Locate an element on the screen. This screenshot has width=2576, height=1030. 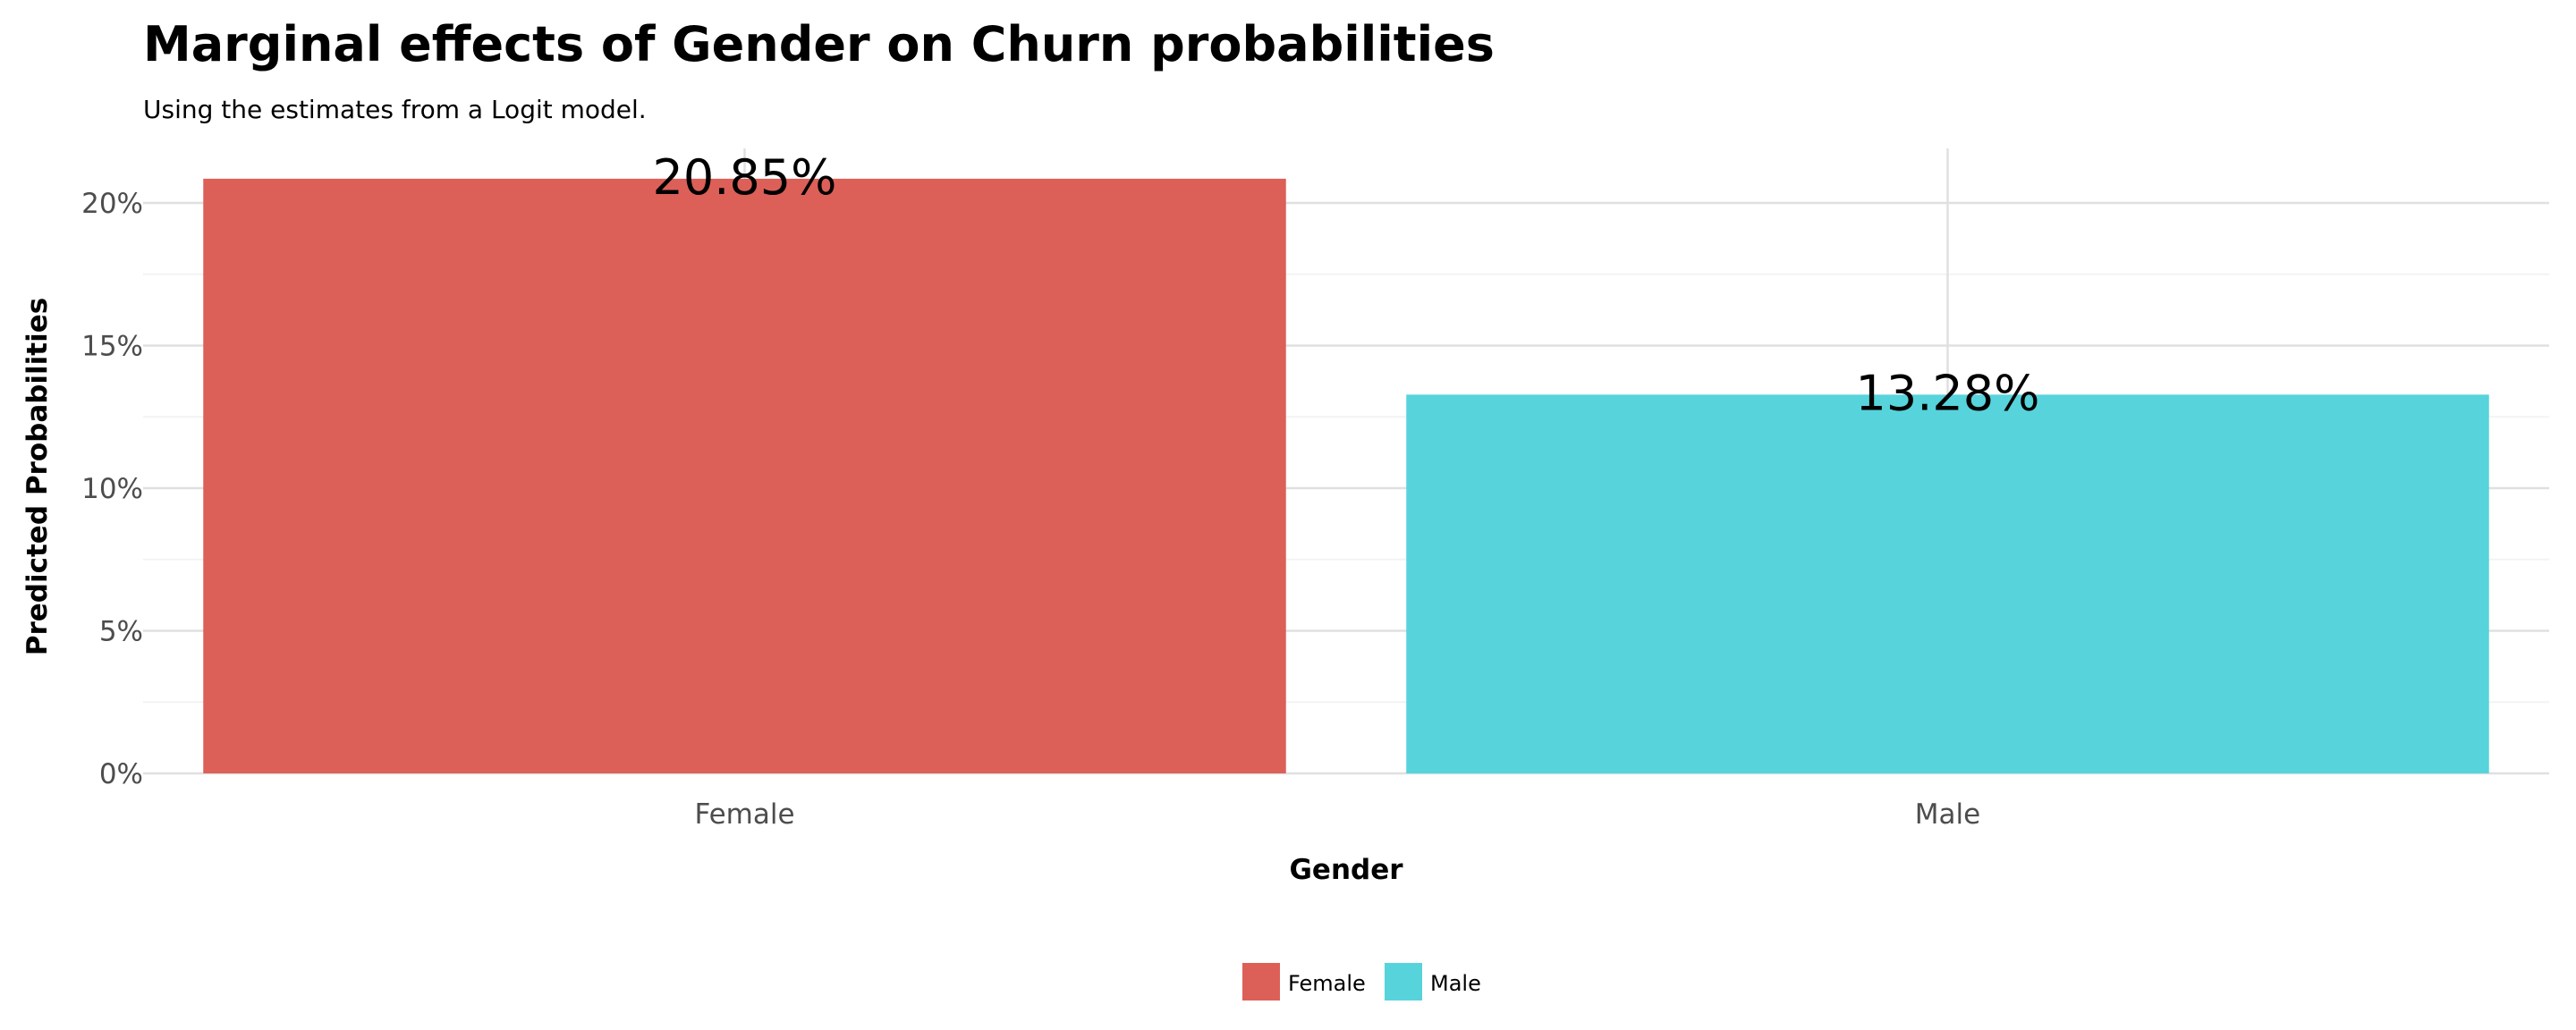
y-tick-label: 15% is located at coordinates (112, 347).